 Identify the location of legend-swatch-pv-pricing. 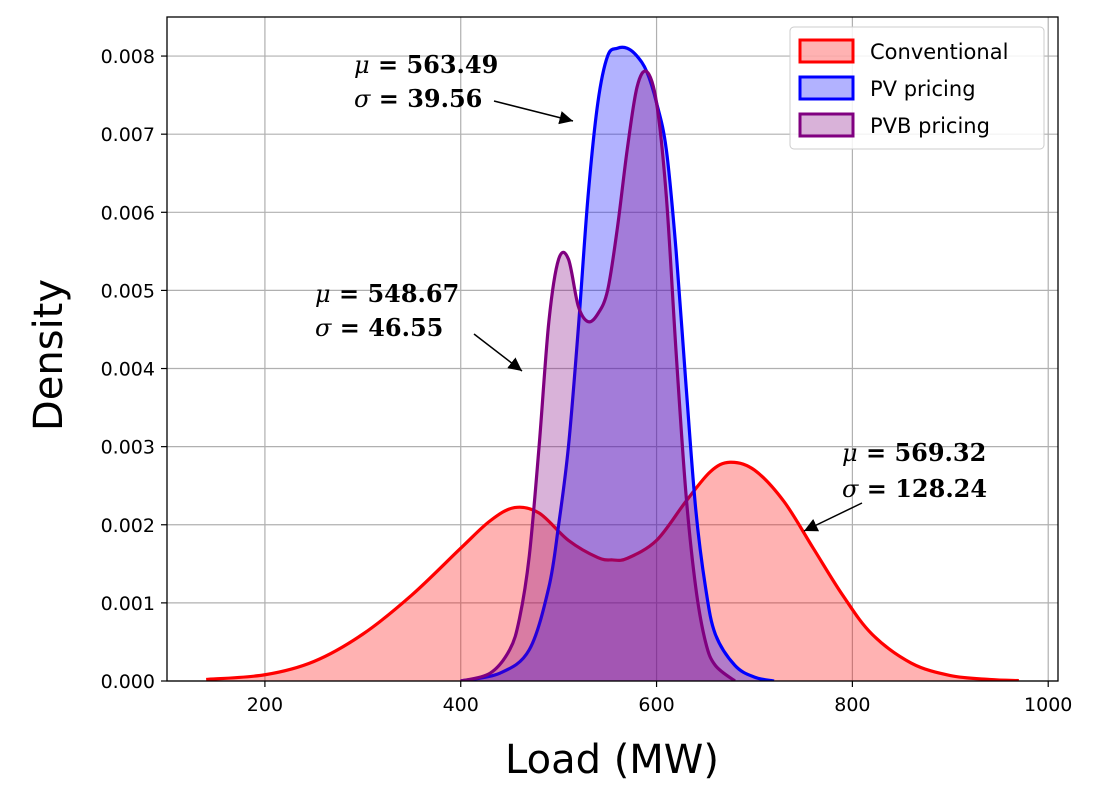
(826, 88).